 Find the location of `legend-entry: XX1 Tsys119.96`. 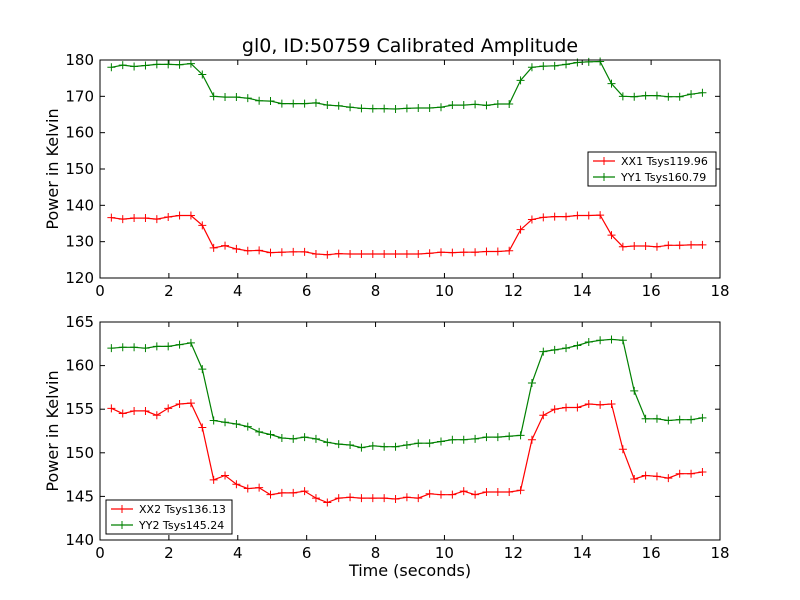

legend-entry: XX1 Tsys119.96 is located at coordinates (650, 161).